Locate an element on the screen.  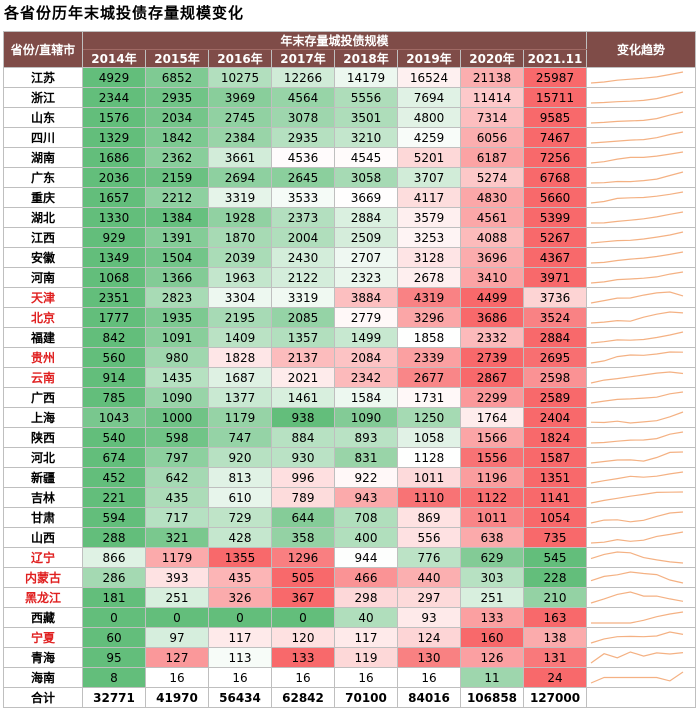
value-cell: 181 is located at coordinates (114, 597).